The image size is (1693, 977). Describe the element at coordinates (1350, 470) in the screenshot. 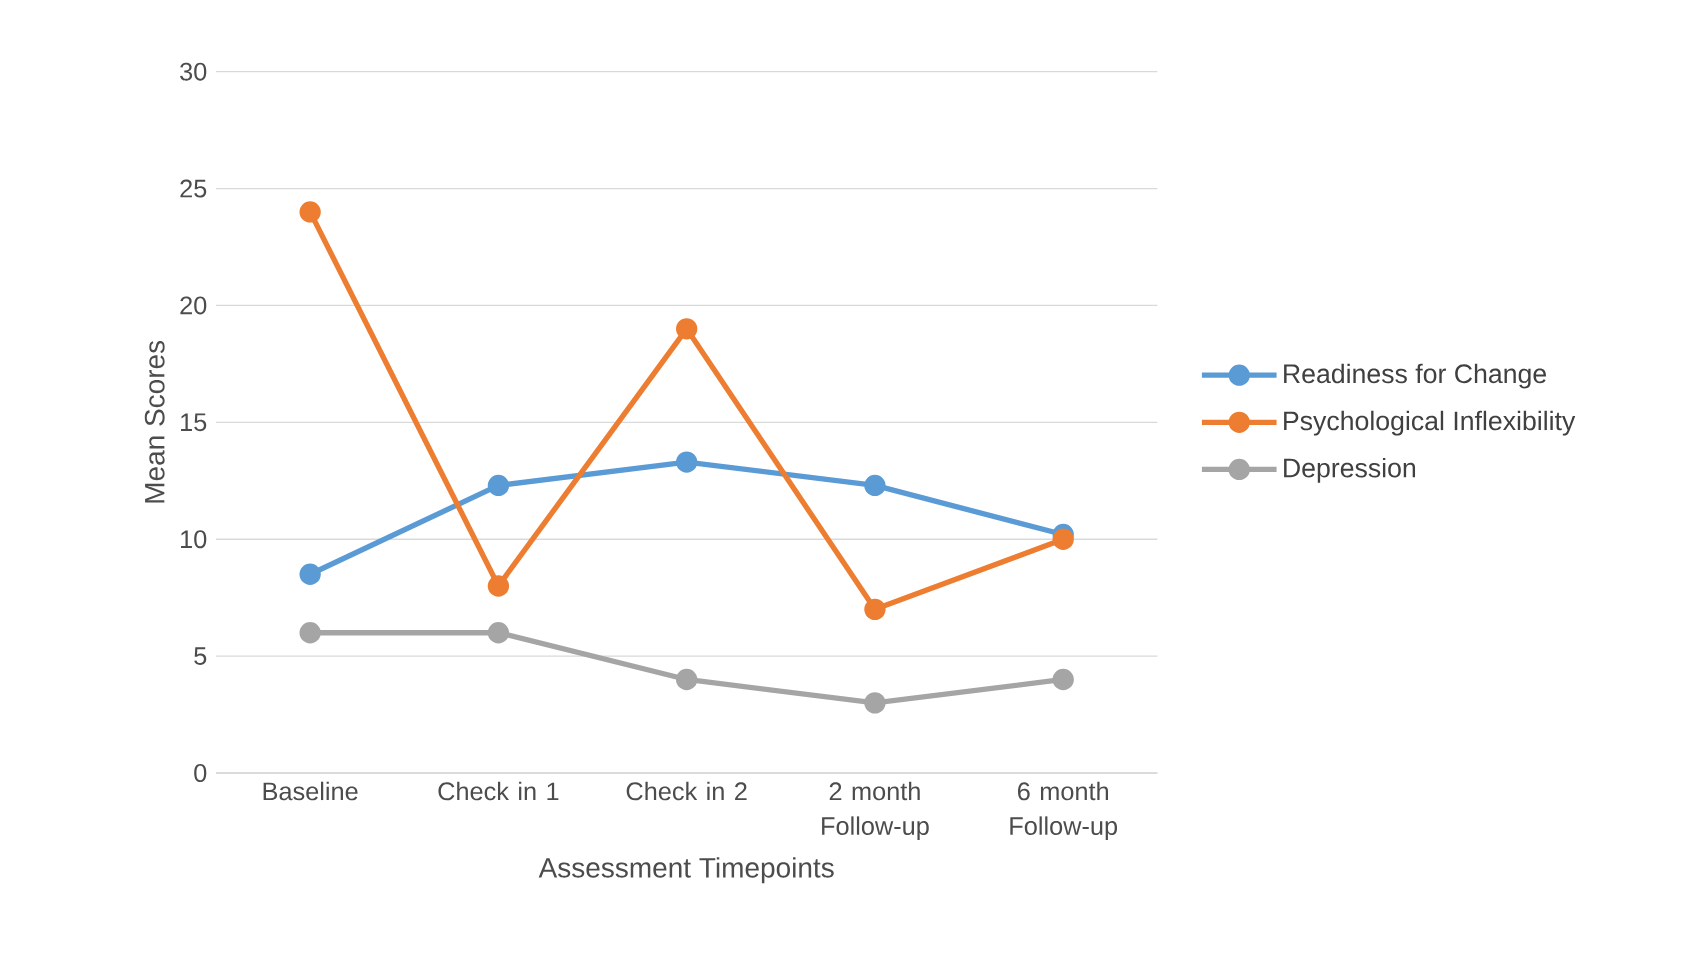

I see `legend-label: Depression` at that location.